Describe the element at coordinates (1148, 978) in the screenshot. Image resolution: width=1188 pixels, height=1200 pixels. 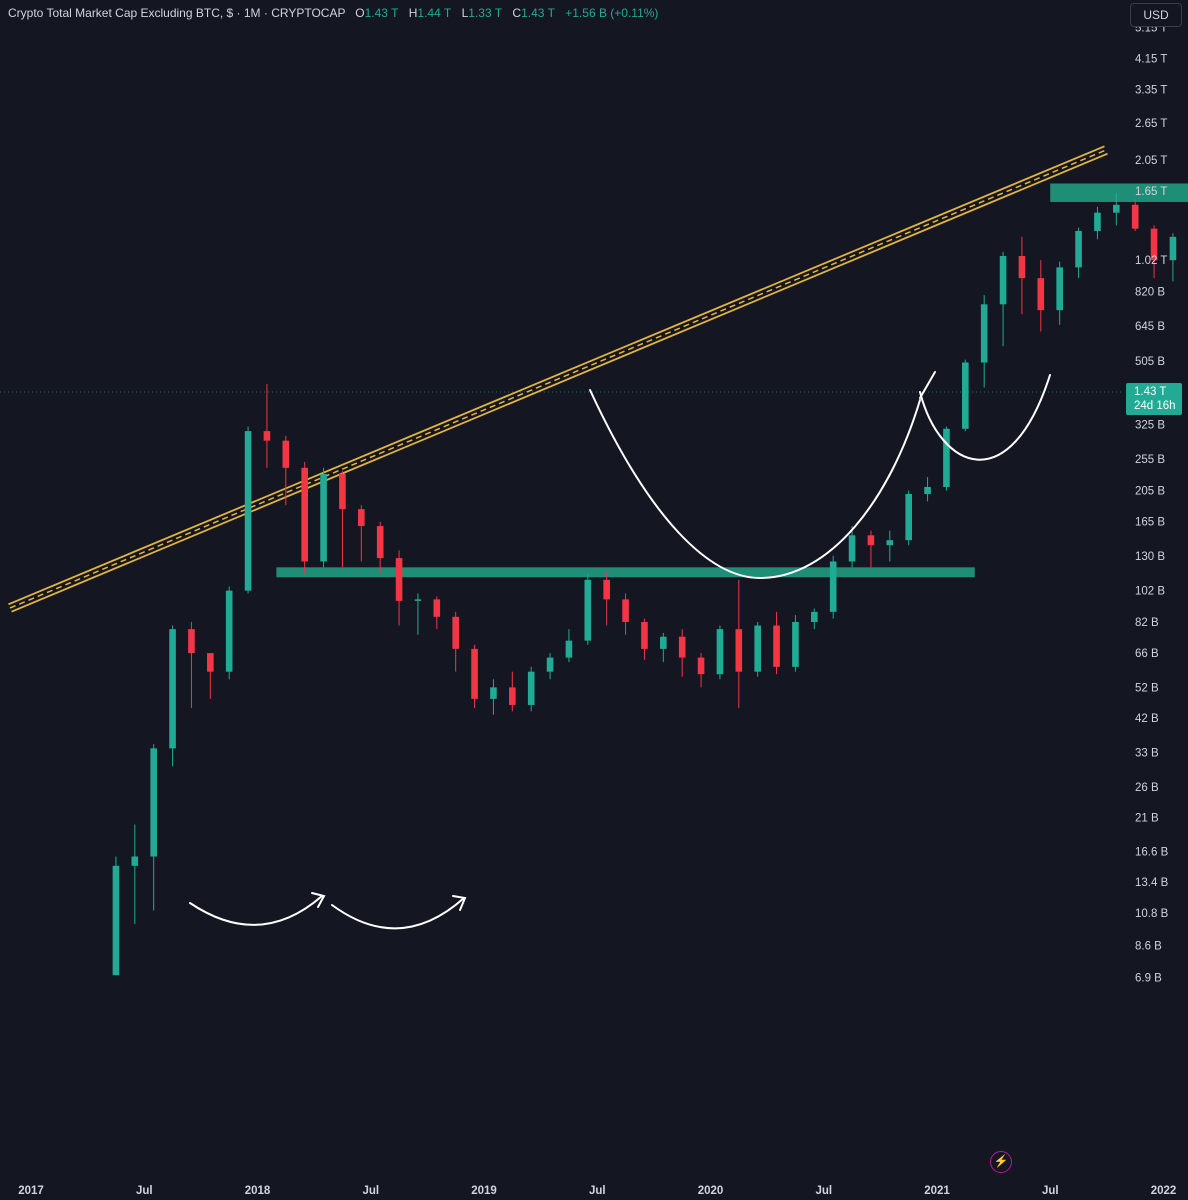
I see `price-tick-label: 6.9 B` at that location.